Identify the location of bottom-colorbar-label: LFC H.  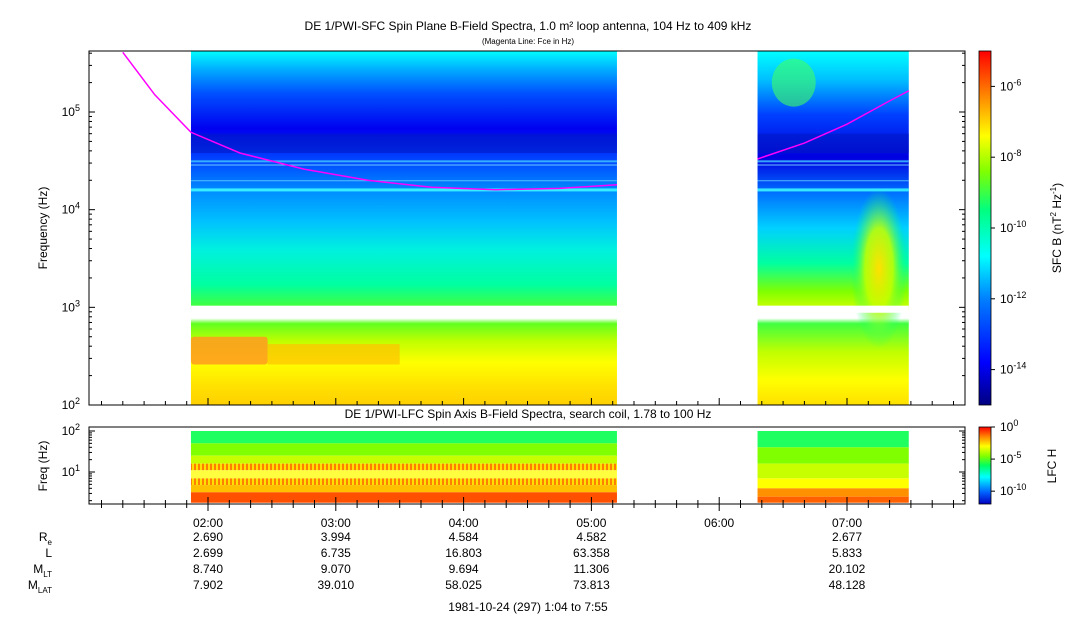
(1052, 466).